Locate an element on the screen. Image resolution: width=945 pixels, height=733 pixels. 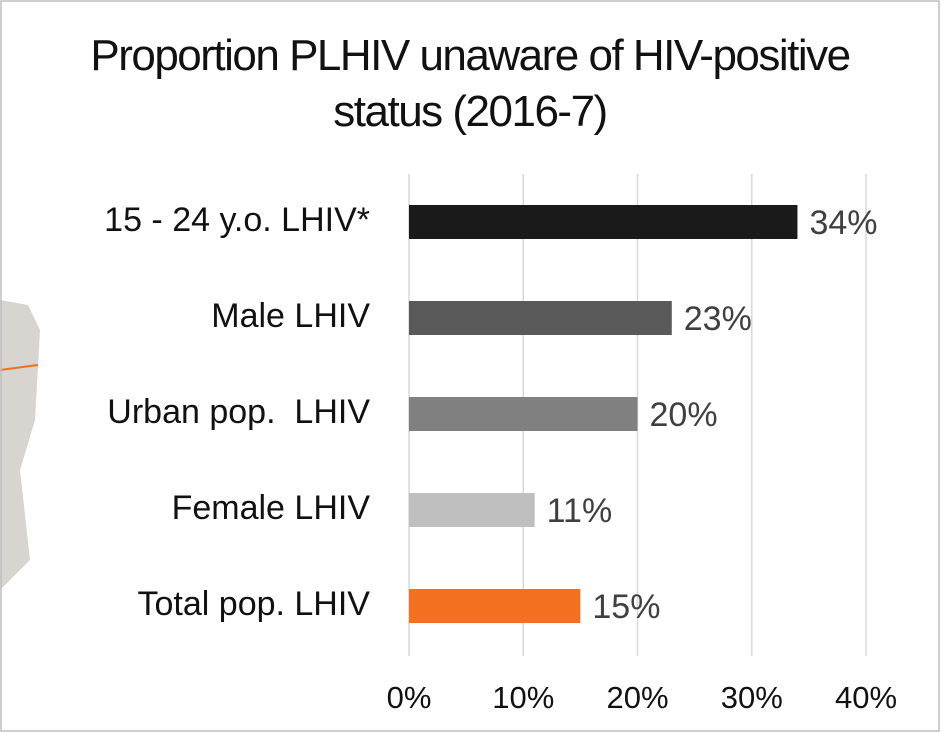
x-tick-label: 20% is located at coordinates (637, 697).